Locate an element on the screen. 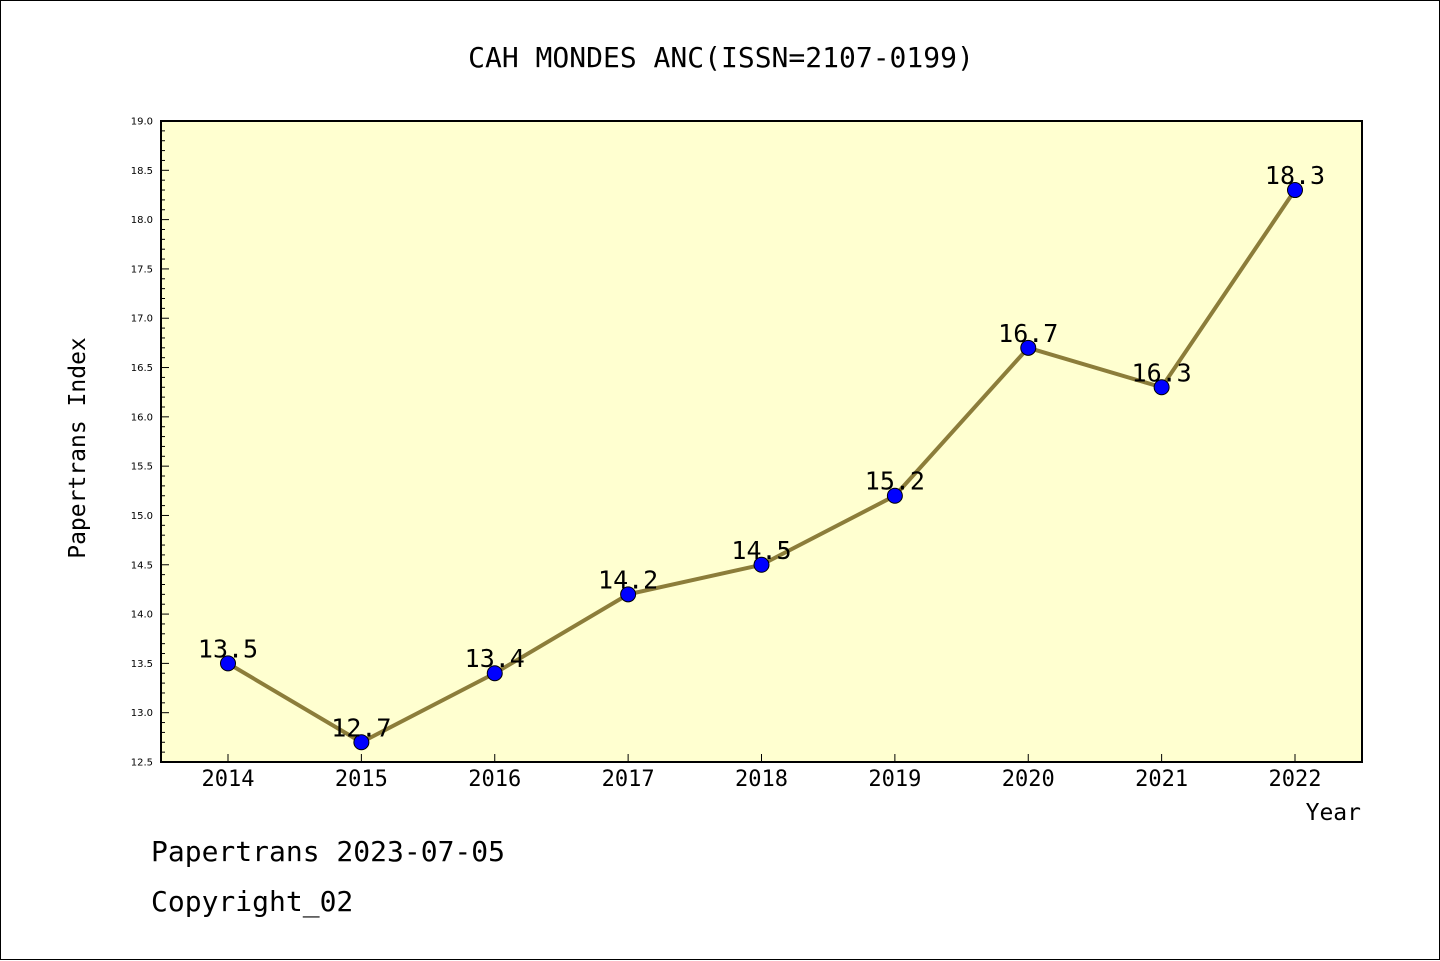 This screenshot has height=961, width=1440. y-axis-label: Papertrans Index is located at coordinates (78, 448).